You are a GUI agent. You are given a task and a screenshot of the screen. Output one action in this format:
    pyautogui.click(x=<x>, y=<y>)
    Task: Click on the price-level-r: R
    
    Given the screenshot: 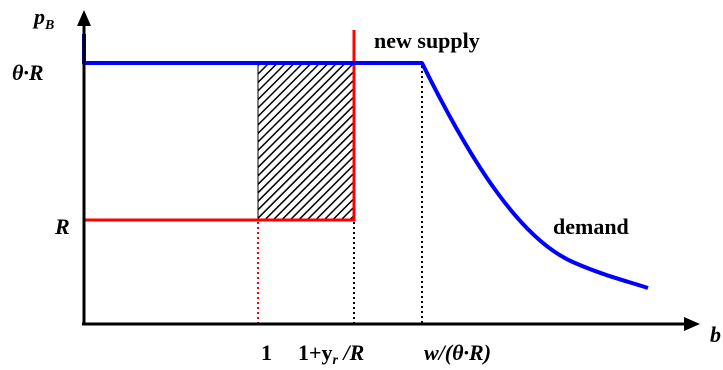 What is the action you would take?
    pyautogui.click(x=62, y=226)
    